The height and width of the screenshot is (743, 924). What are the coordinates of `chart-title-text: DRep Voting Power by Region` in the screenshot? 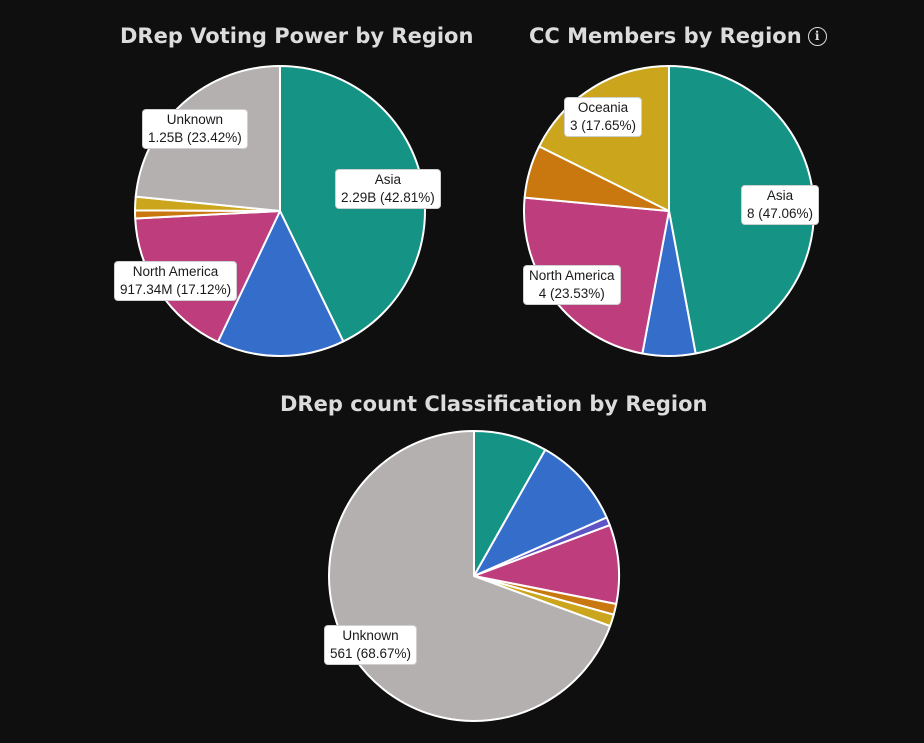 It's located at (297, 36).